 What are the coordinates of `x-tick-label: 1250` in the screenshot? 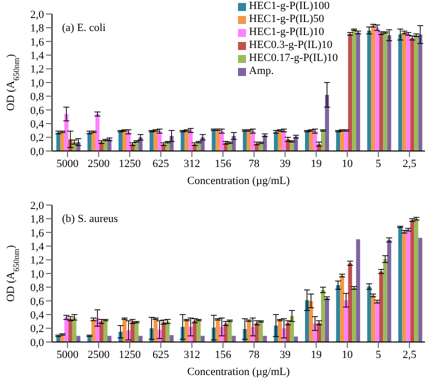 It's located at (130, 354).